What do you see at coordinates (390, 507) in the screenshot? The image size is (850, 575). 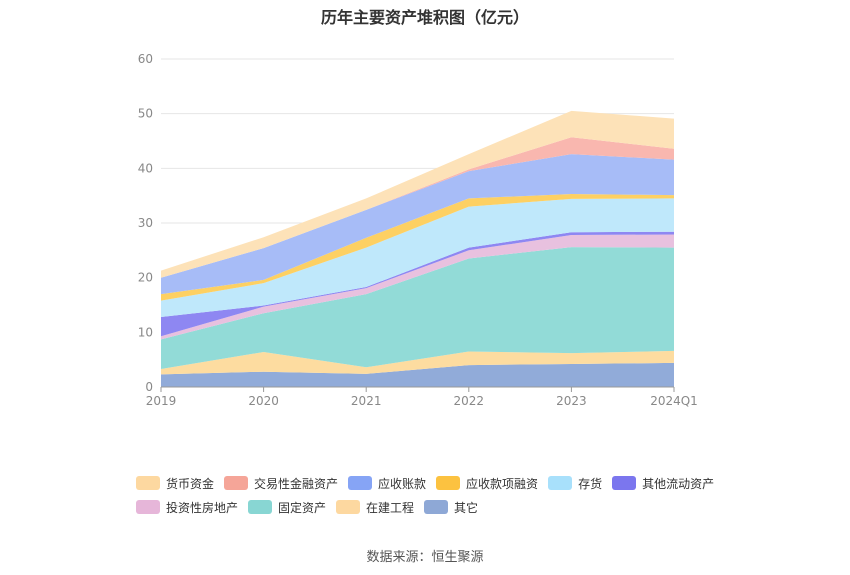 I see `legend-label: 在建工程` at bounding box center [390, 507].